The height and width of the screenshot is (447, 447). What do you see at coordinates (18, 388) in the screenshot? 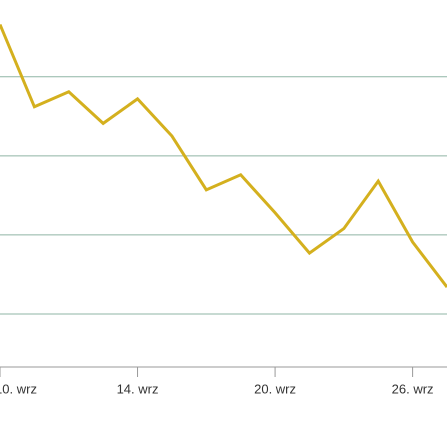
I see `x-tick-label: 10. wrz` at bounding box center [18, 388].